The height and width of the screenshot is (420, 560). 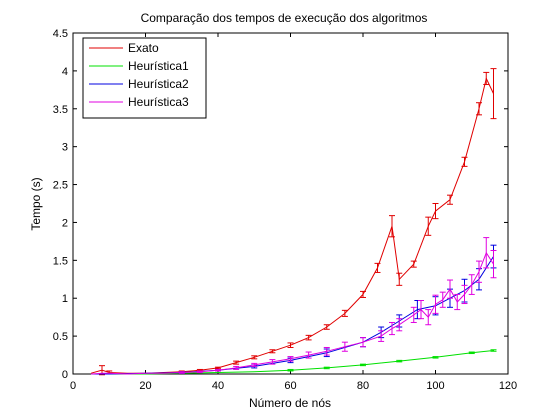 I want to click on legend: Exato Heurística1 Heurística2 Heurística3, so click(x=144, y=78).